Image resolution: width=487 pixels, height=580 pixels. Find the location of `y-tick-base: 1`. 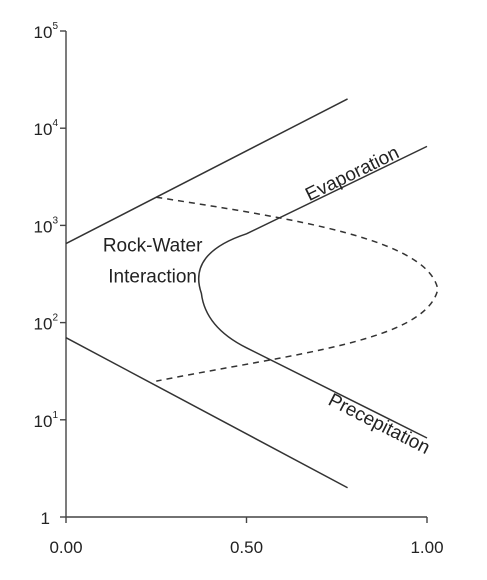

y-tick-base: 1 is located at coordinates (45, 518).